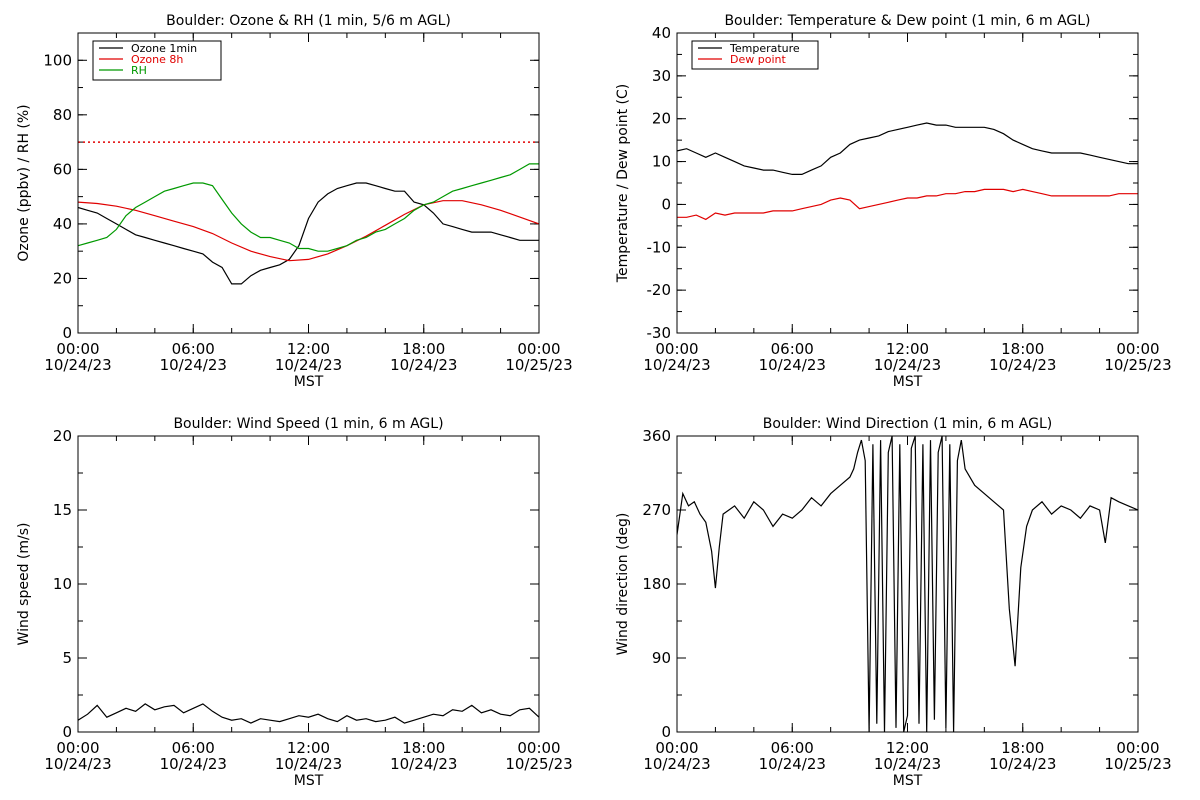 The height and width of the screenshot is (800, 1200). I want to click on legend-label: RH, so click(139, 70).